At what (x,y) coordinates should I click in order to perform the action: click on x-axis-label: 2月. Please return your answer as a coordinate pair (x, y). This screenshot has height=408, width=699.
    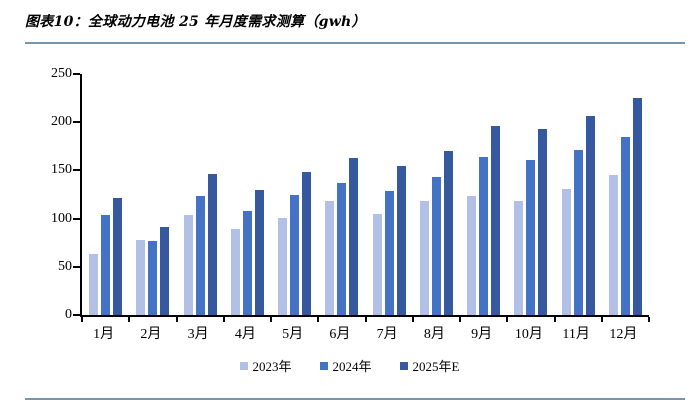
    Looking at the image, I should click on (151, 334).